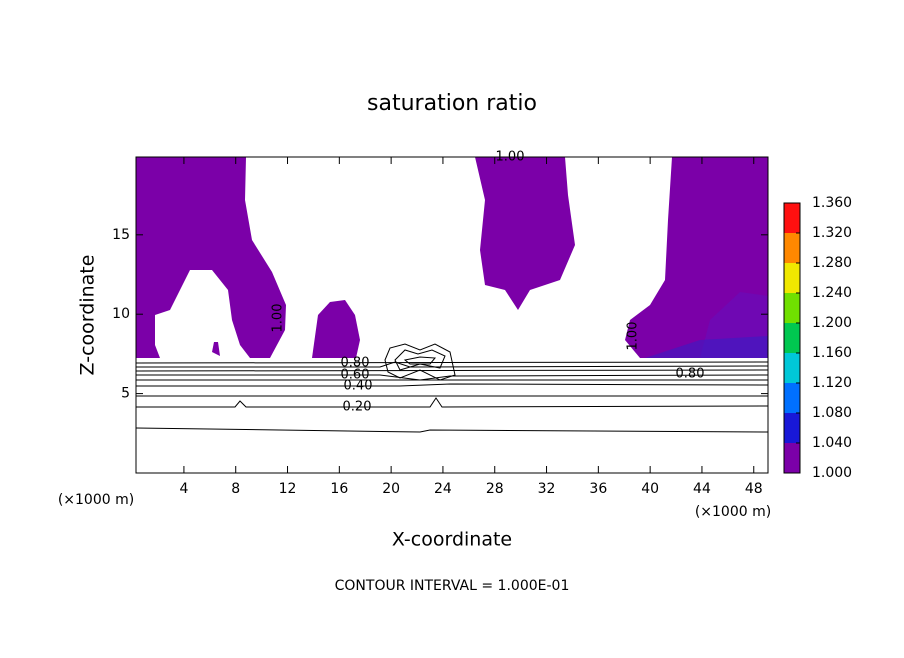 Image resolution: width=904 pixels, height=658 pixels. Describe the element at coordinates (754, 489) in the screenshot. I see `x-tick-label: 48` at that location.